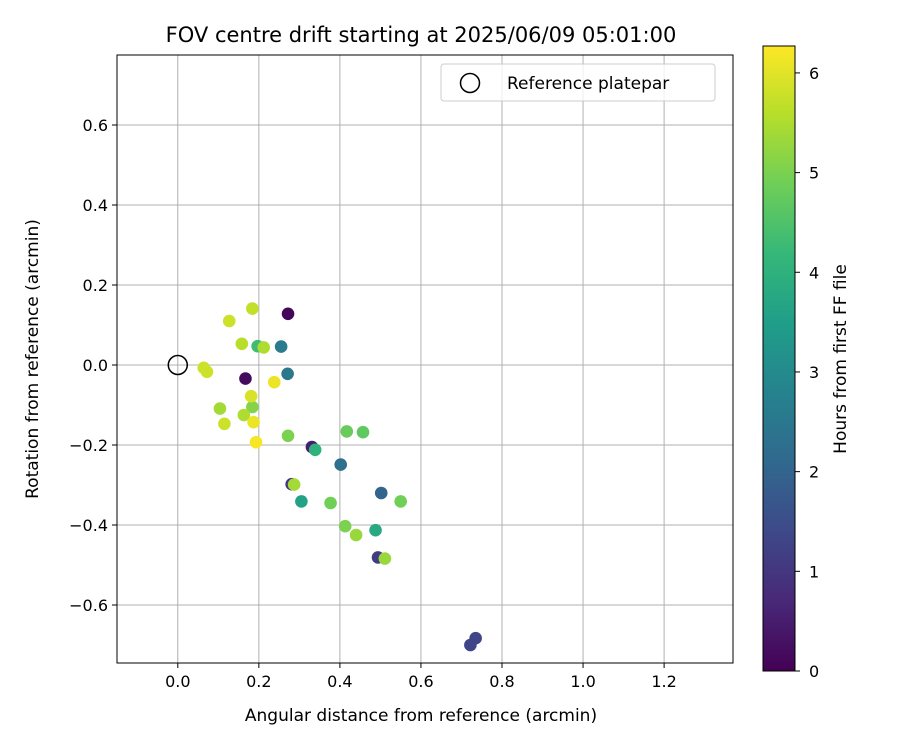  What do you see at coordinates (177, 681) in the screenshot?
I see `x-tick-label: 0.0` at bounding box center [177, 681].